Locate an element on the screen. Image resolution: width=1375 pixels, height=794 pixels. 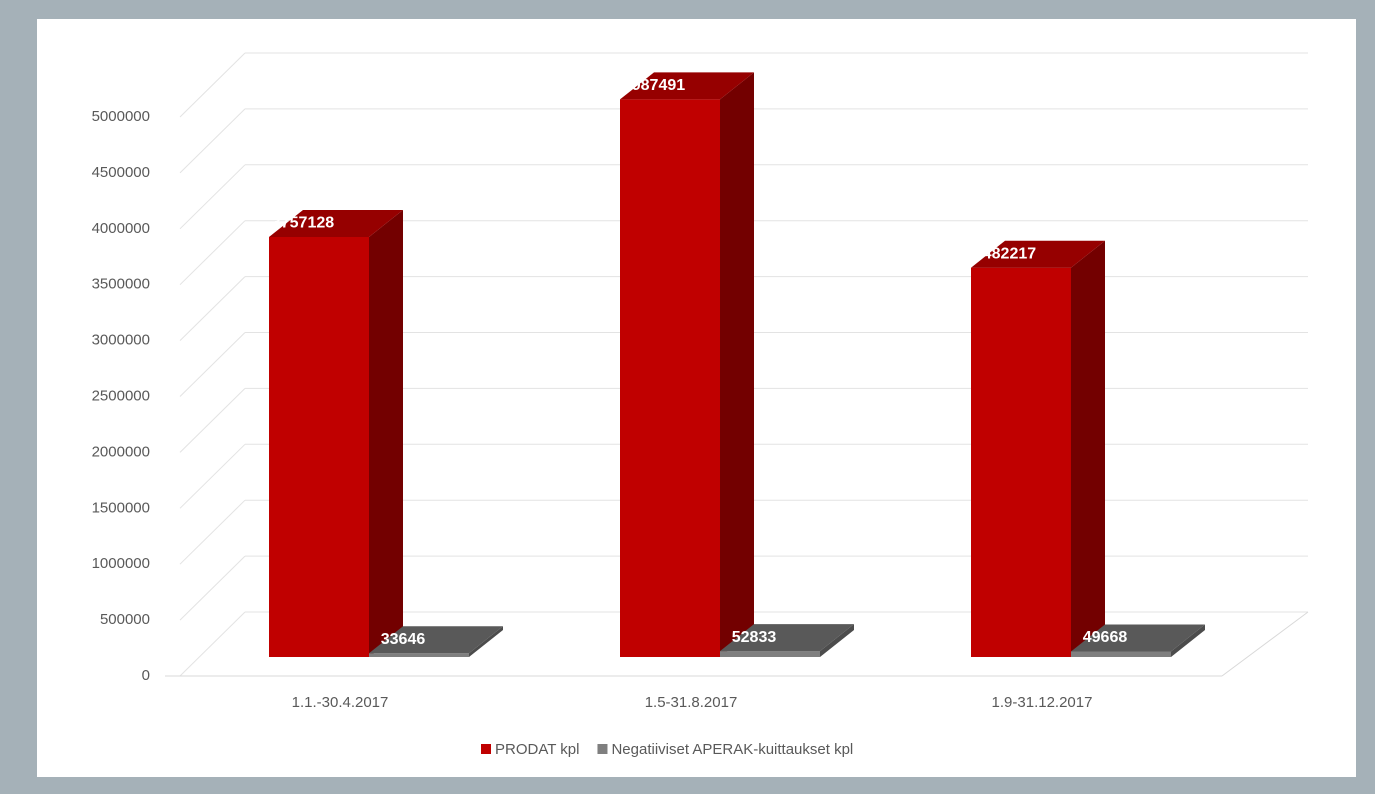
y-tick-label: 3000000 is located at coordinates (121, 340).